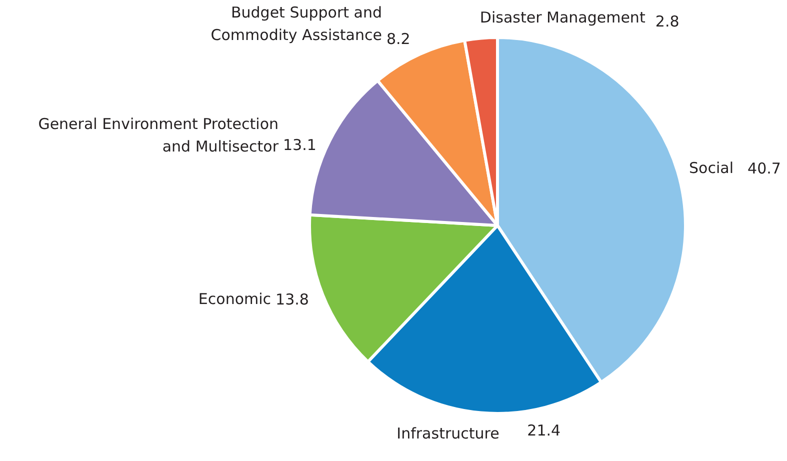 The width and height of the screenshot is (787, 461). What do you see at coordinates (764, 168) in the screenshot?
I see `data-label: 40.7` at bounding box center [764, 168].